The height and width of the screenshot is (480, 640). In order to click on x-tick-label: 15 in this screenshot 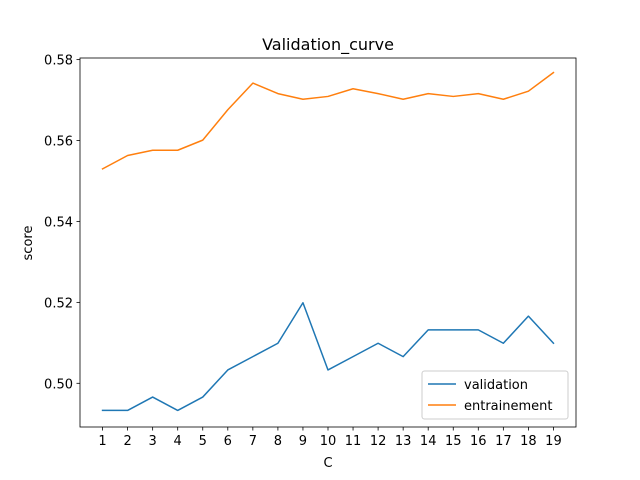, I will do `click(453, 441)`.